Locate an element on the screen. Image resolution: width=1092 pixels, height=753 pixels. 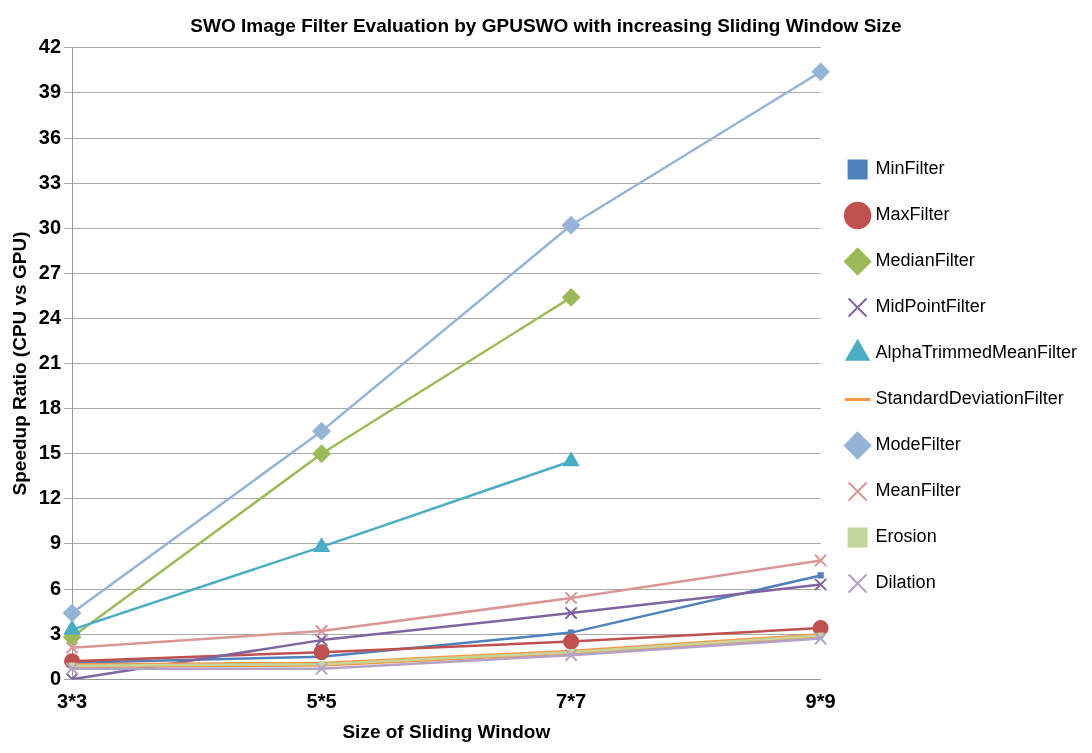
y-axis-title: Speedup Ratio (CPU vs GPU) is located at coordinates (19, 363).